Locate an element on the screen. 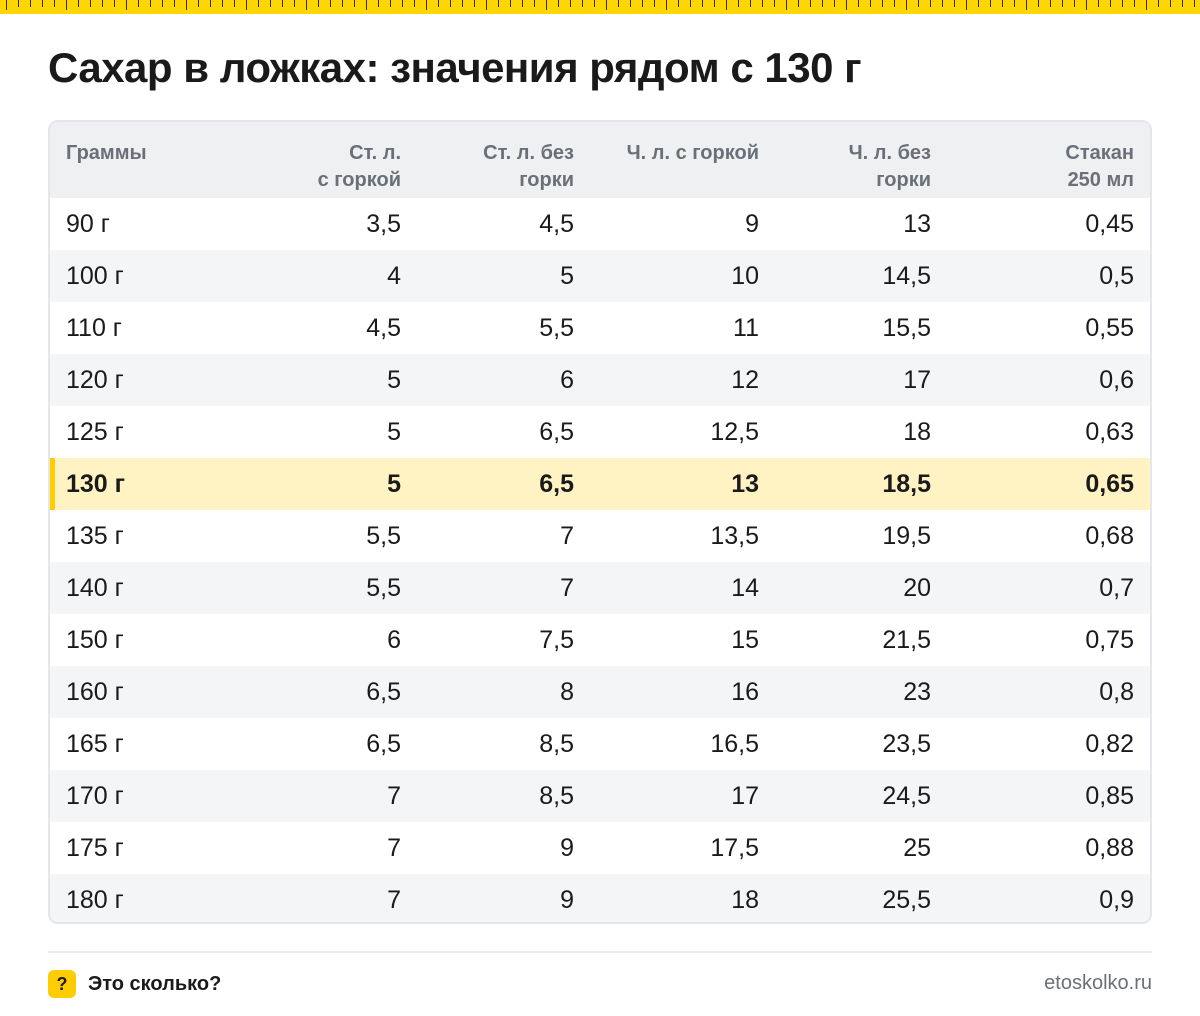 The image size is (1200, 1016). table-cell: 7,5 is located at coordinates (556, 639).